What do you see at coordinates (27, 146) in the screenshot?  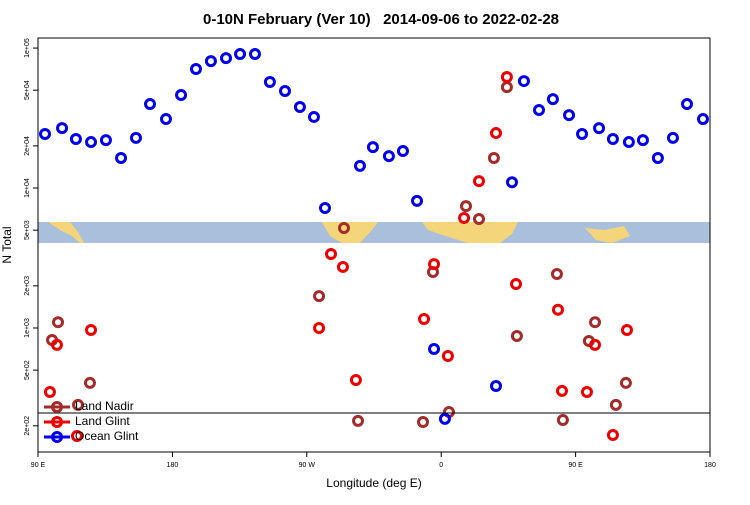 I see `y-tick-label: 2e+04` at bounding box center [27, 146].